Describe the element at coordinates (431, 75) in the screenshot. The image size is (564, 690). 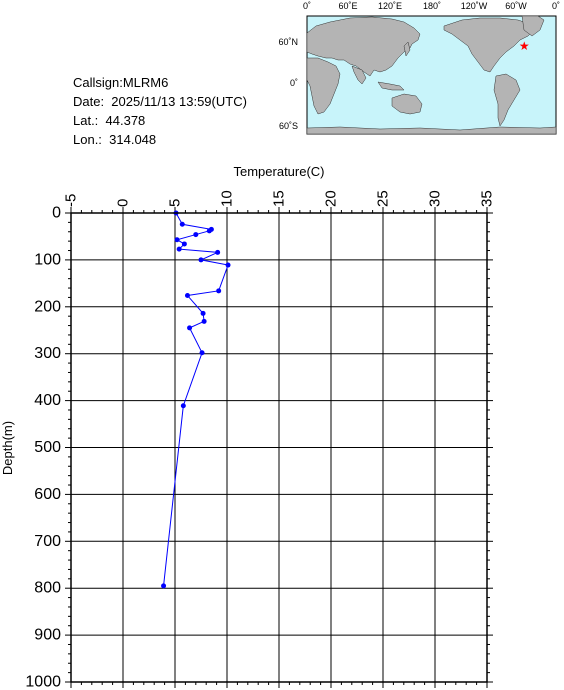
I see `map-land` at that location.